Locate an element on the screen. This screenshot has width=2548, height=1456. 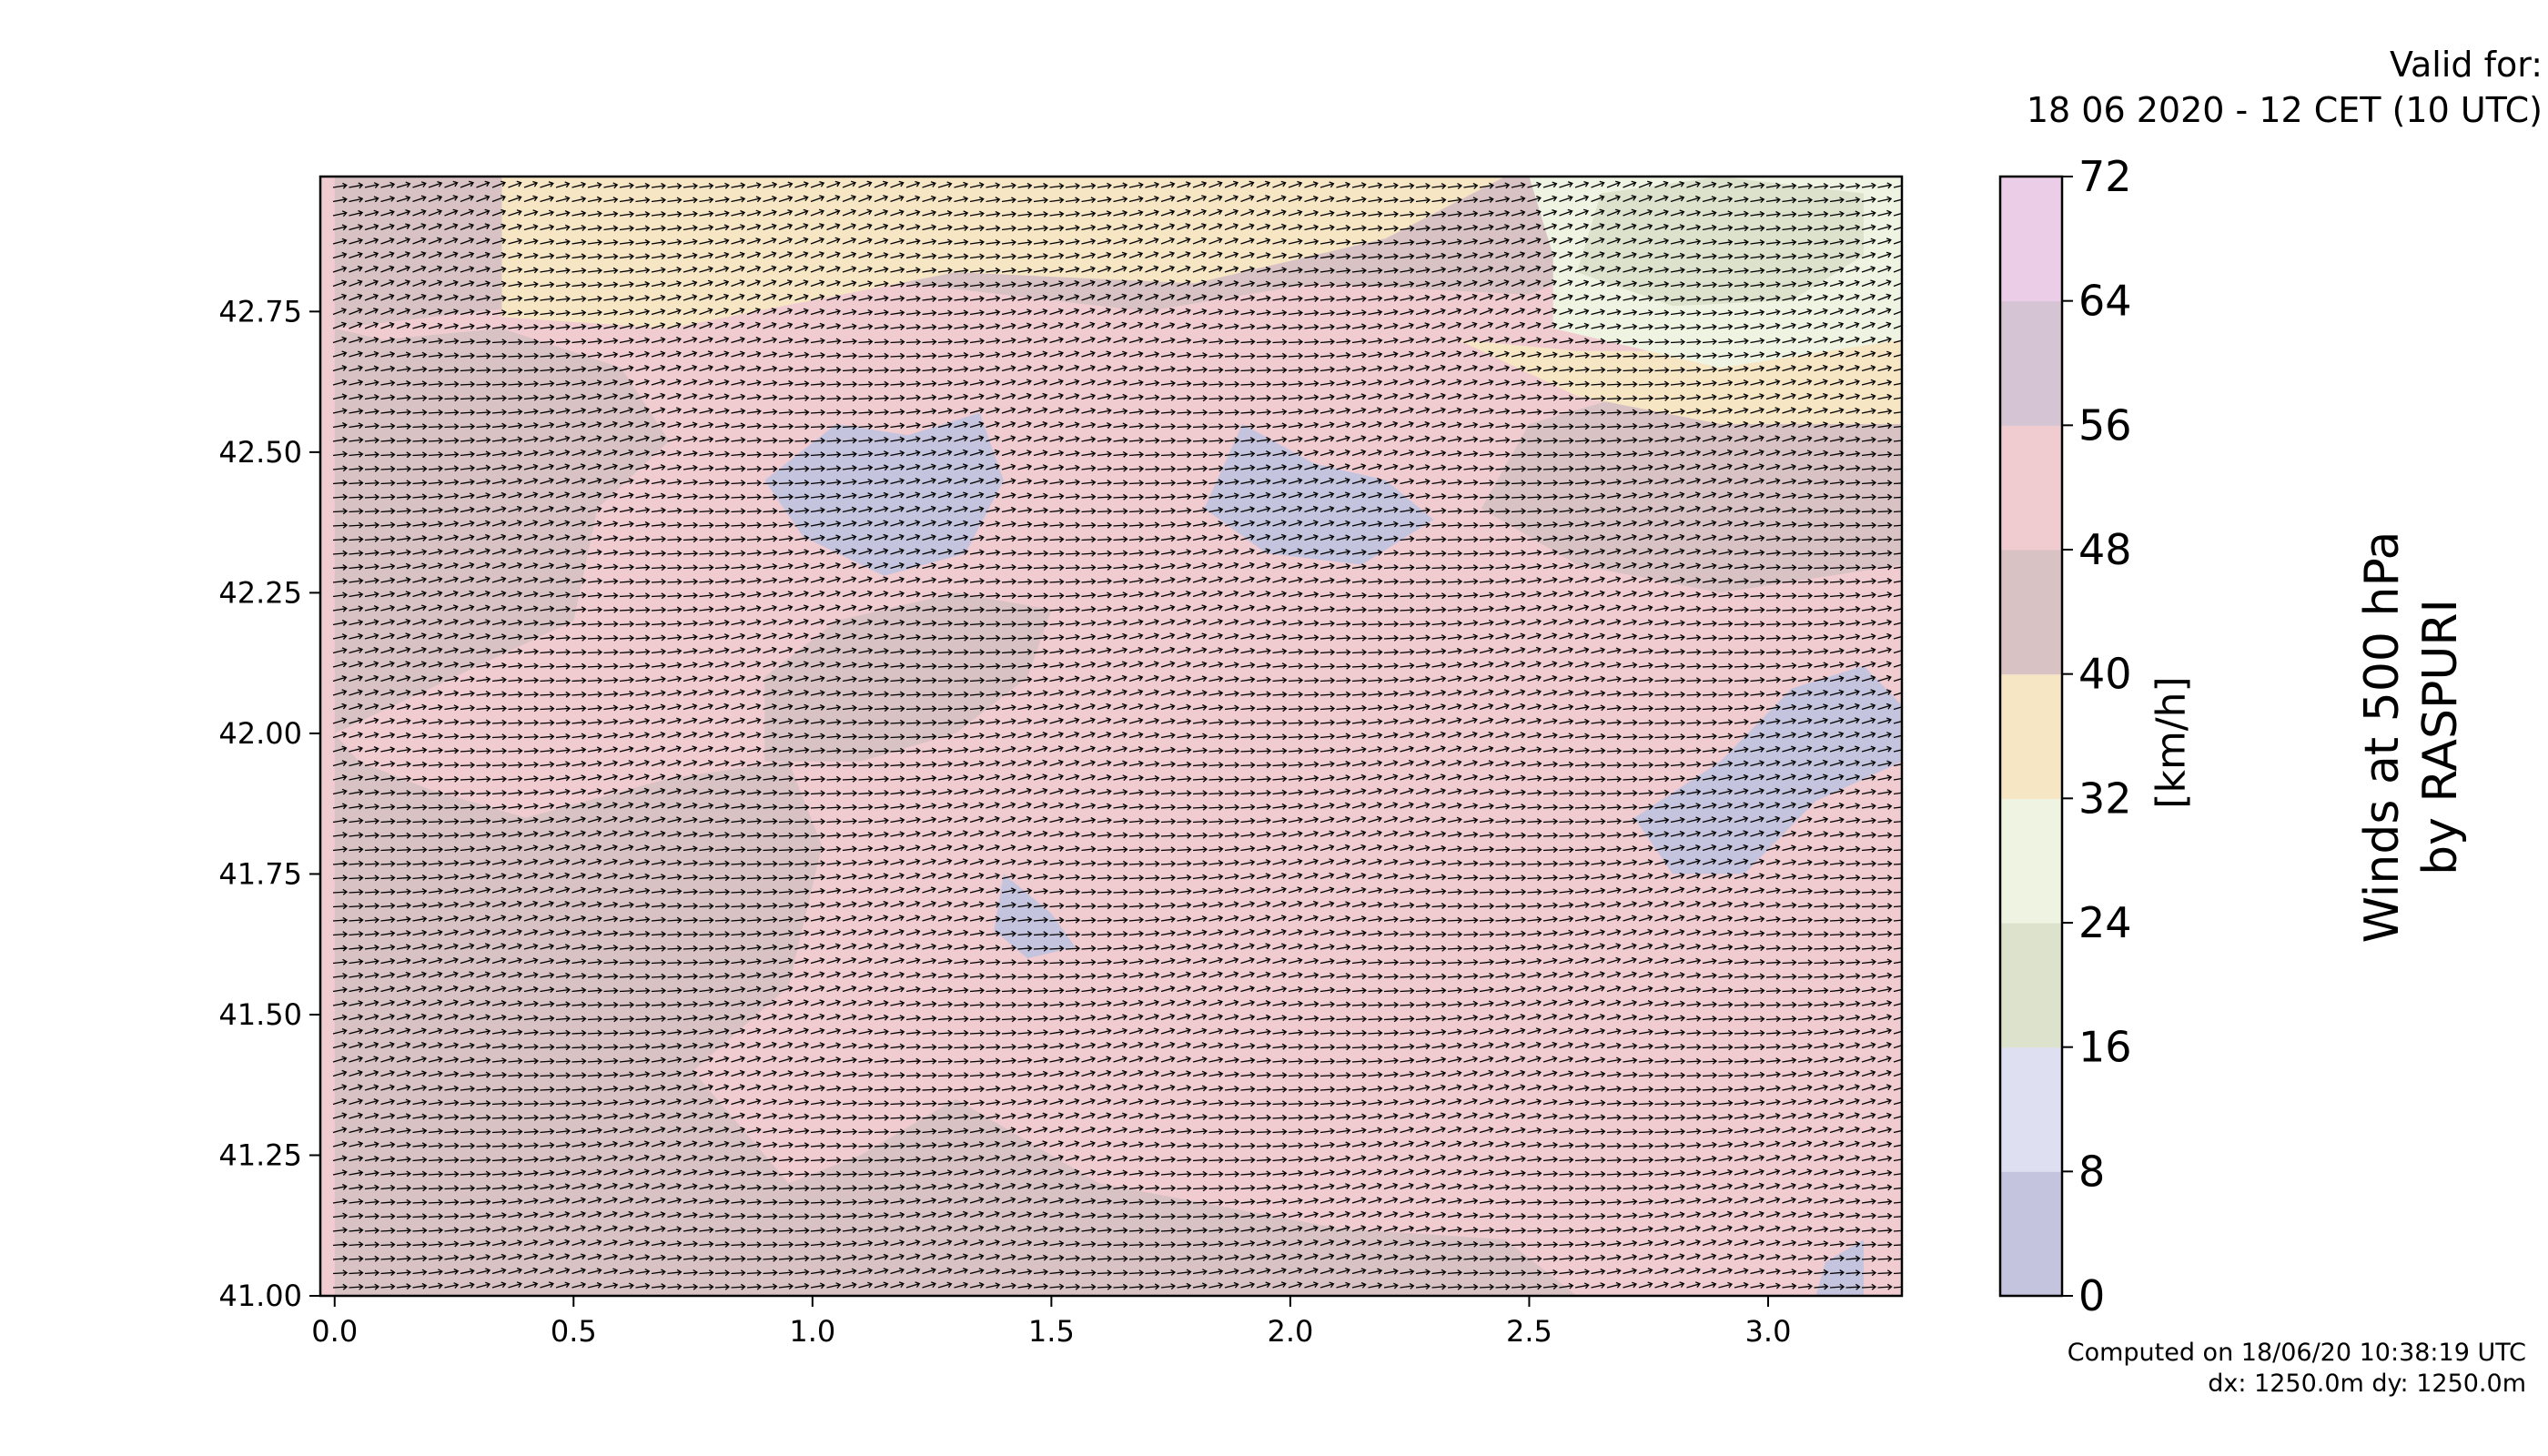
x-tick-label: 2.0 is located at coordinates (1290, 1331).